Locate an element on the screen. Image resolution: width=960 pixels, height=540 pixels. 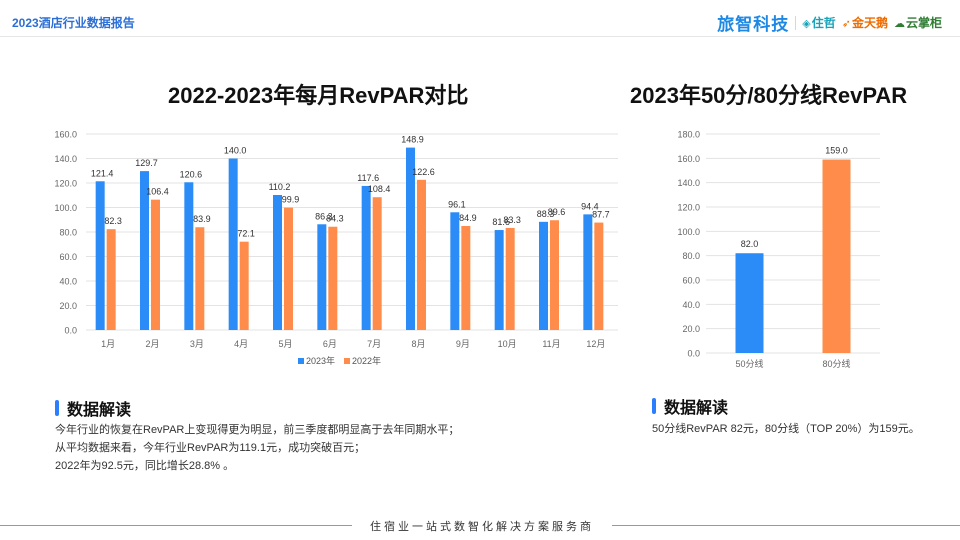
data-label: 159.0 is located at coordinates (836, 151).